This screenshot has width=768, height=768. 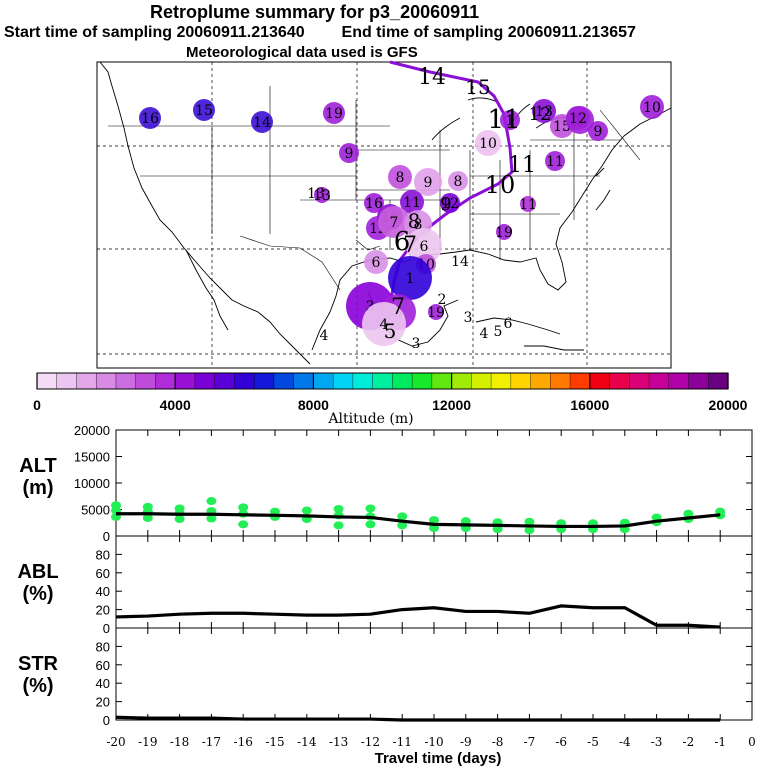 What do you see at coordinates (385, 585) in the screenshot?
I see `panel-1: 80 60 40 20 0 ABL(%)` at bounding box center [385, 585].